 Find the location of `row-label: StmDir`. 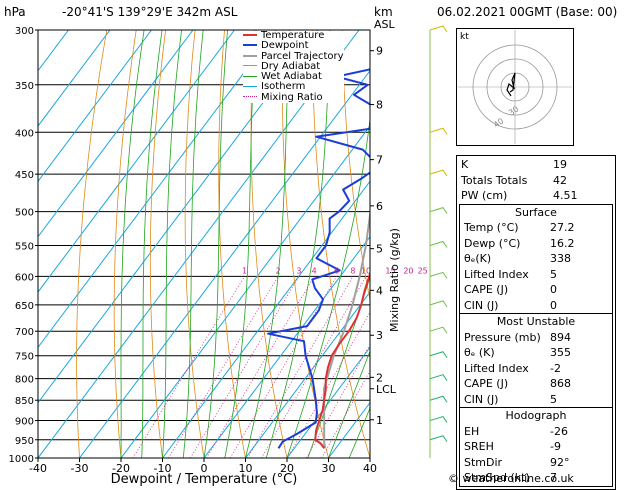

row-label: StmDir is located at coordinates (483, 463).